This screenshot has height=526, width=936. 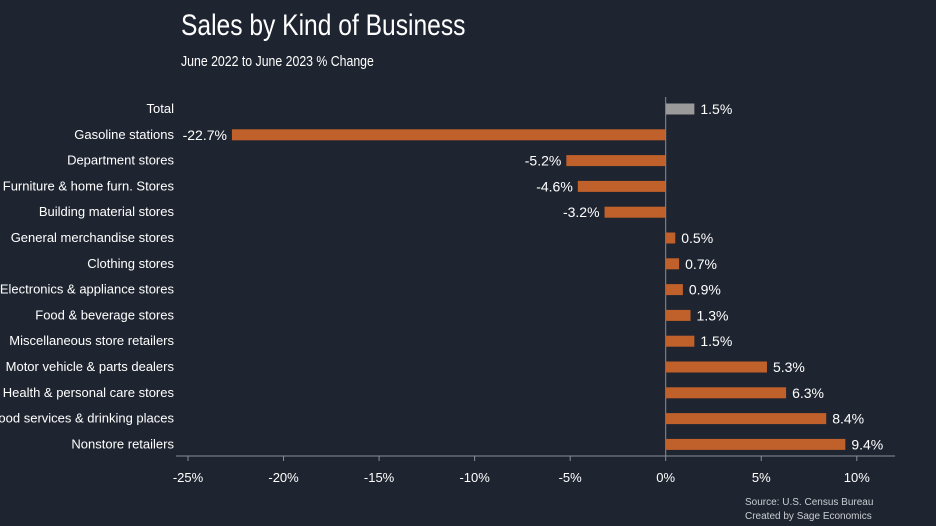 What do you see at coordinates (130, 263) in the screenshot?
I see `category-label: Clothing stores` at bounding box center [130, 263].